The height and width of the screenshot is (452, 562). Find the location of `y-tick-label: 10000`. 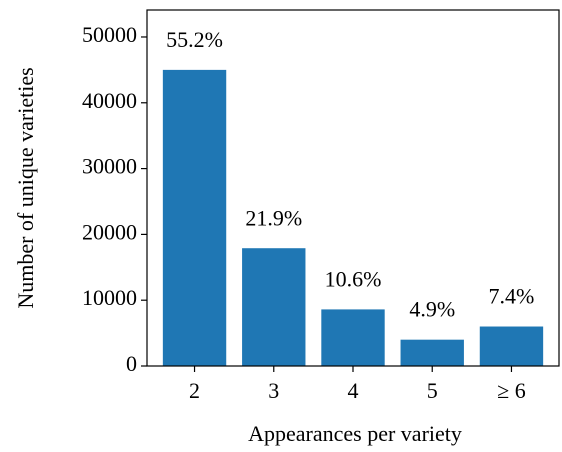

y-tick-label: 10000 is located at coordinates (109, 297).